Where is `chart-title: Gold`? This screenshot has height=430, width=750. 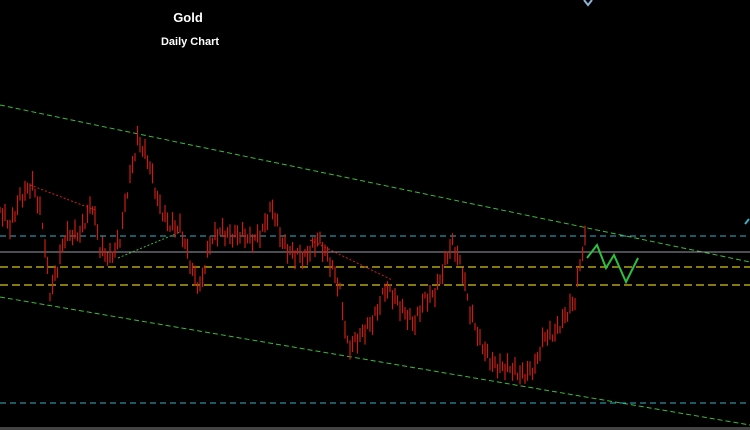 chart-title: Gold is located at coordinates (188, 17).